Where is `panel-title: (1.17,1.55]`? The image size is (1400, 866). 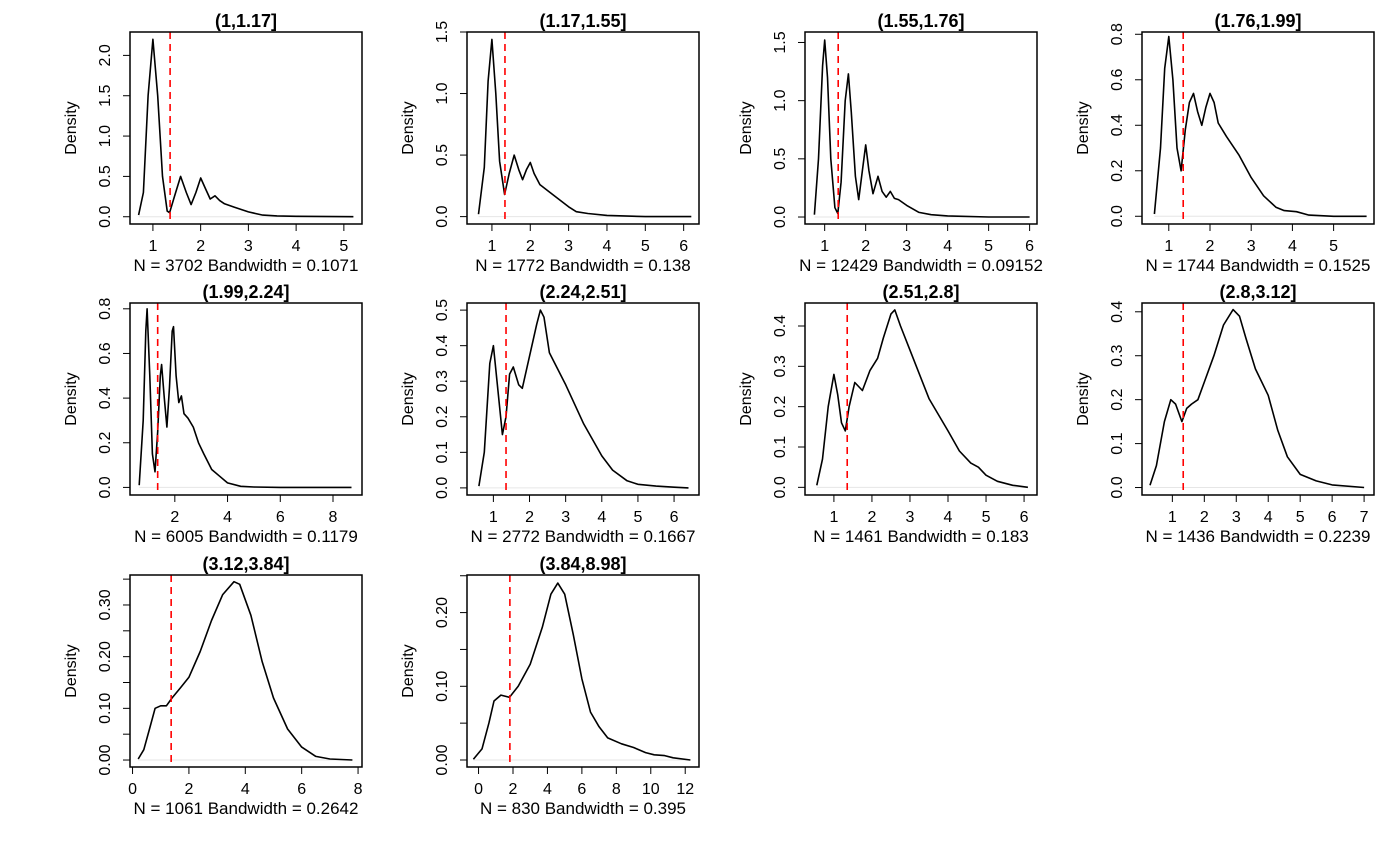 panel-title: (1.17,1.55] is located at coordinates (582, 21).